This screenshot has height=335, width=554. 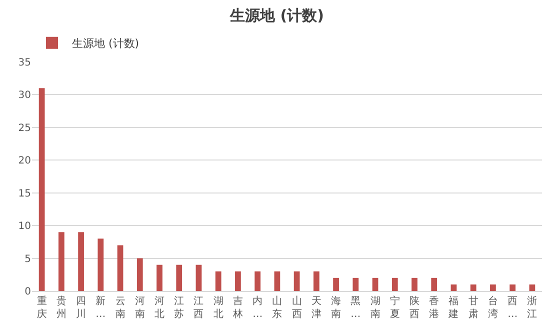 What do you see at coordinates (24, 161) in the screenshot?
I see `y-tick-label: 20` at bounding box center [24, 161].